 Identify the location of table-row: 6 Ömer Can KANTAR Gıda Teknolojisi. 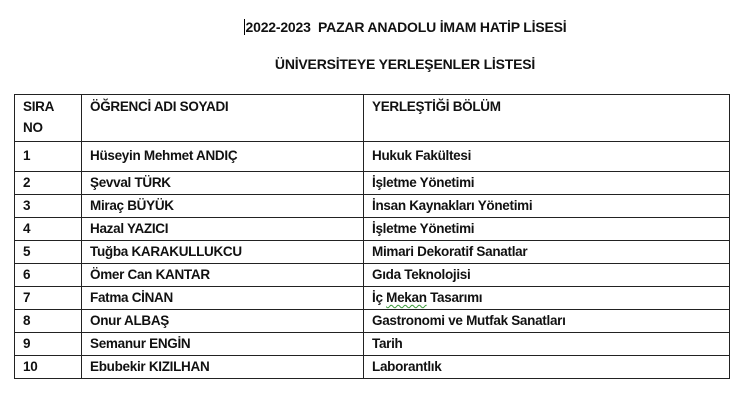
(372, 275).